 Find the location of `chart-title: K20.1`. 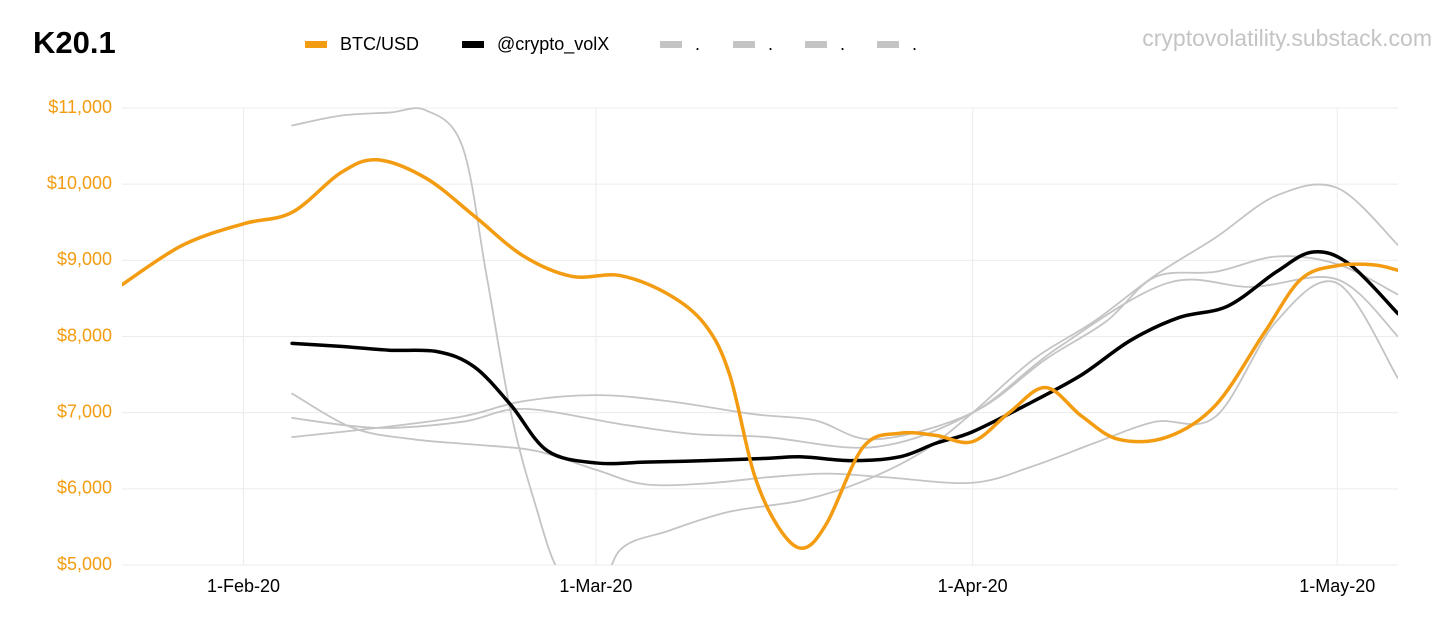

chart-title: K20.1 is located at coordinates (74, 42).